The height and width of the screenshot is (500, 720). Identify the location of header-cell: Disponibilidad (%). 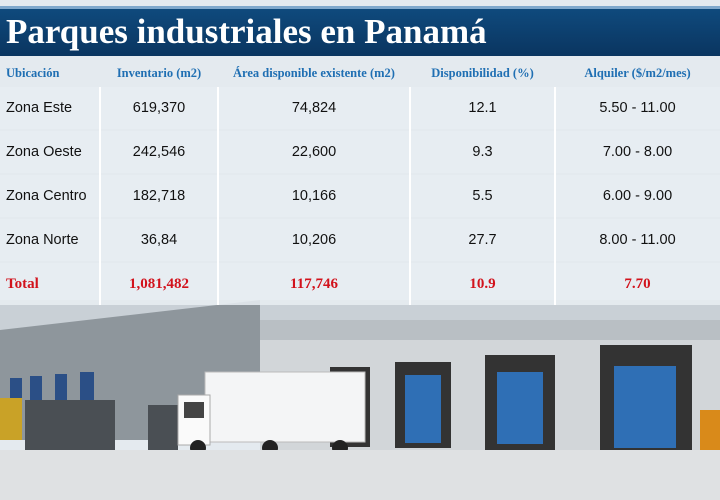
(482, 73).